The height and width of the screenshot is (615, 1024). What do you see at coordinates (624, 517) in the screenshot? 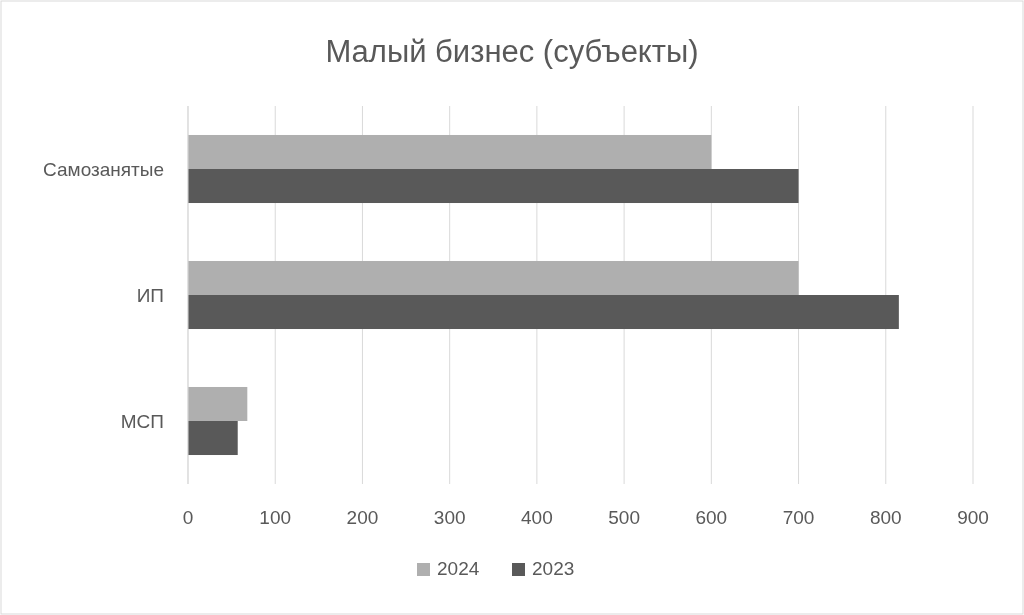
I see `x-tick-label: 500` at bounding box center [624, 517].